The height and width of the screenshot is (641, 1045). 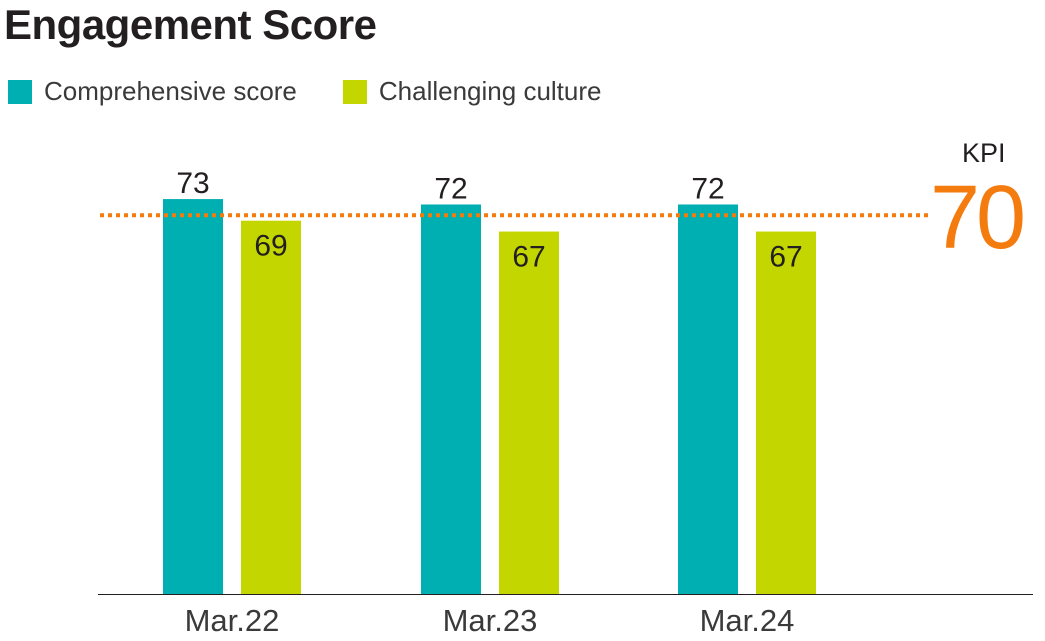 I want to click on kpi-label: KPI, so click(x=984, y=153).